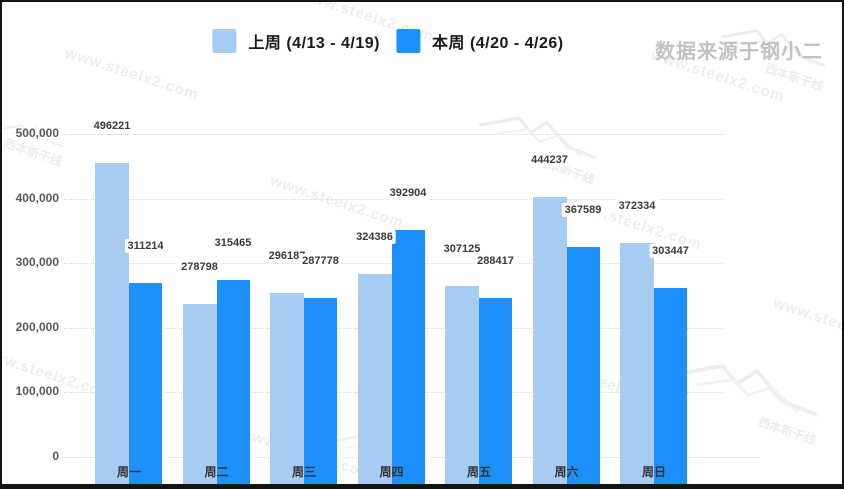  I want to click on legend-item-last-week: 上周 (4/13 - 4/19), so click(296, 41).